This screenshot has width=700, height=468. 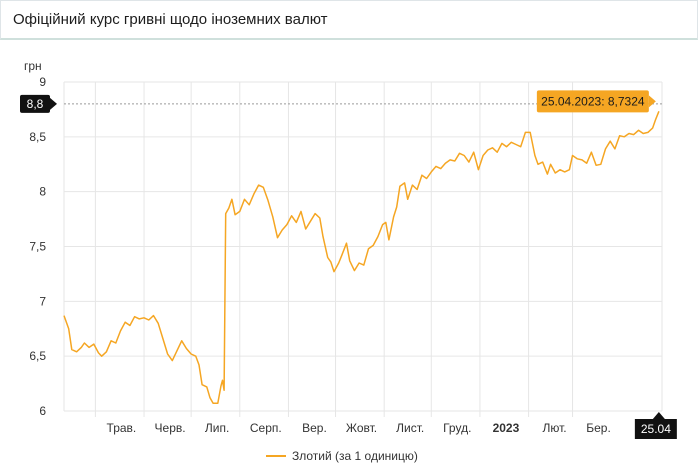 I want to click on y-value-marker-label: 8,8, so click(x=35, y=104).